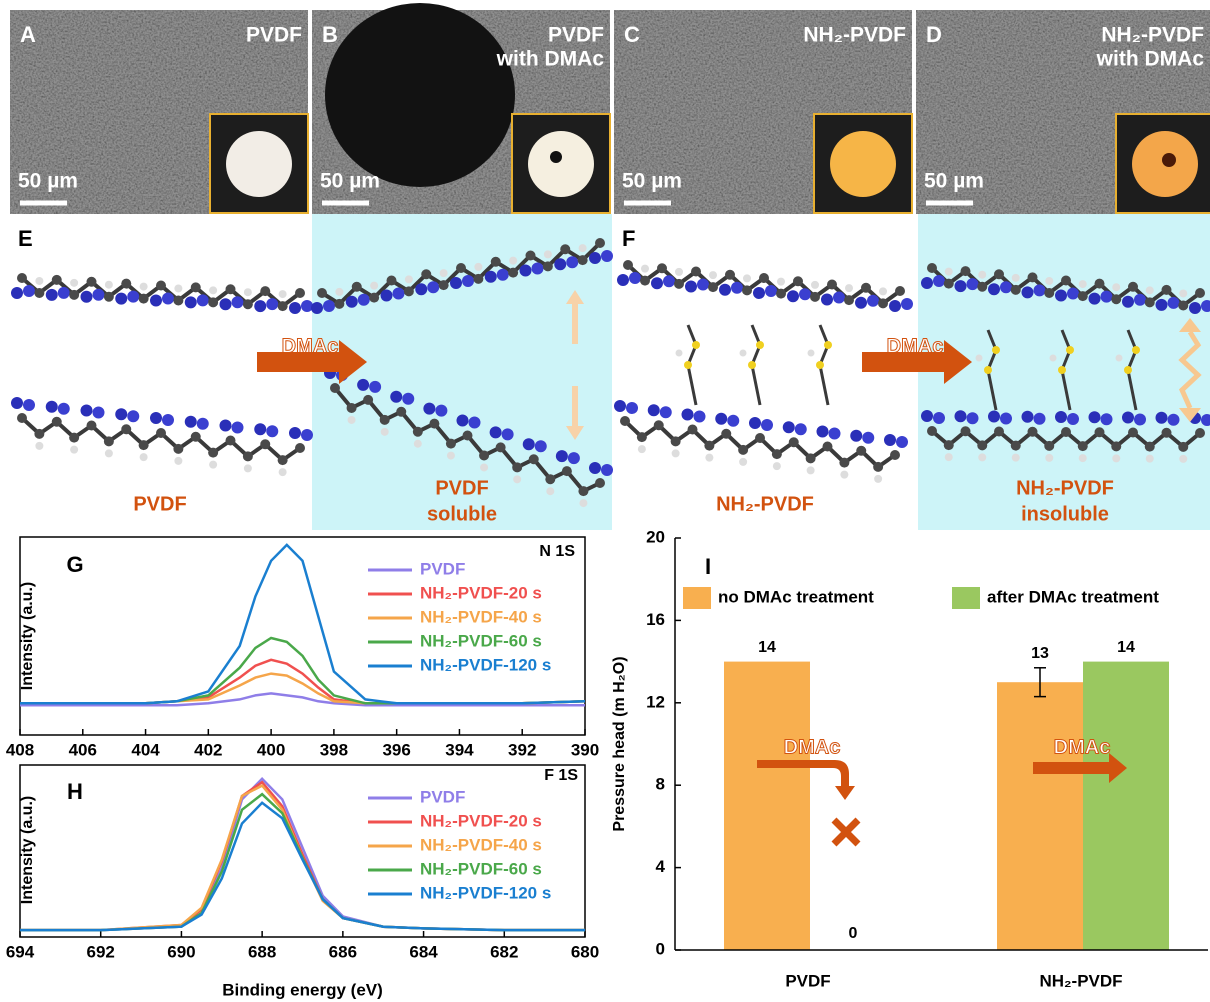 This screenshot has width=1210, height=1002. What do you see at coordinates (655, 619) in the screenshot?
I see `y-tick-label: 16` at bounding box center [655, 619].